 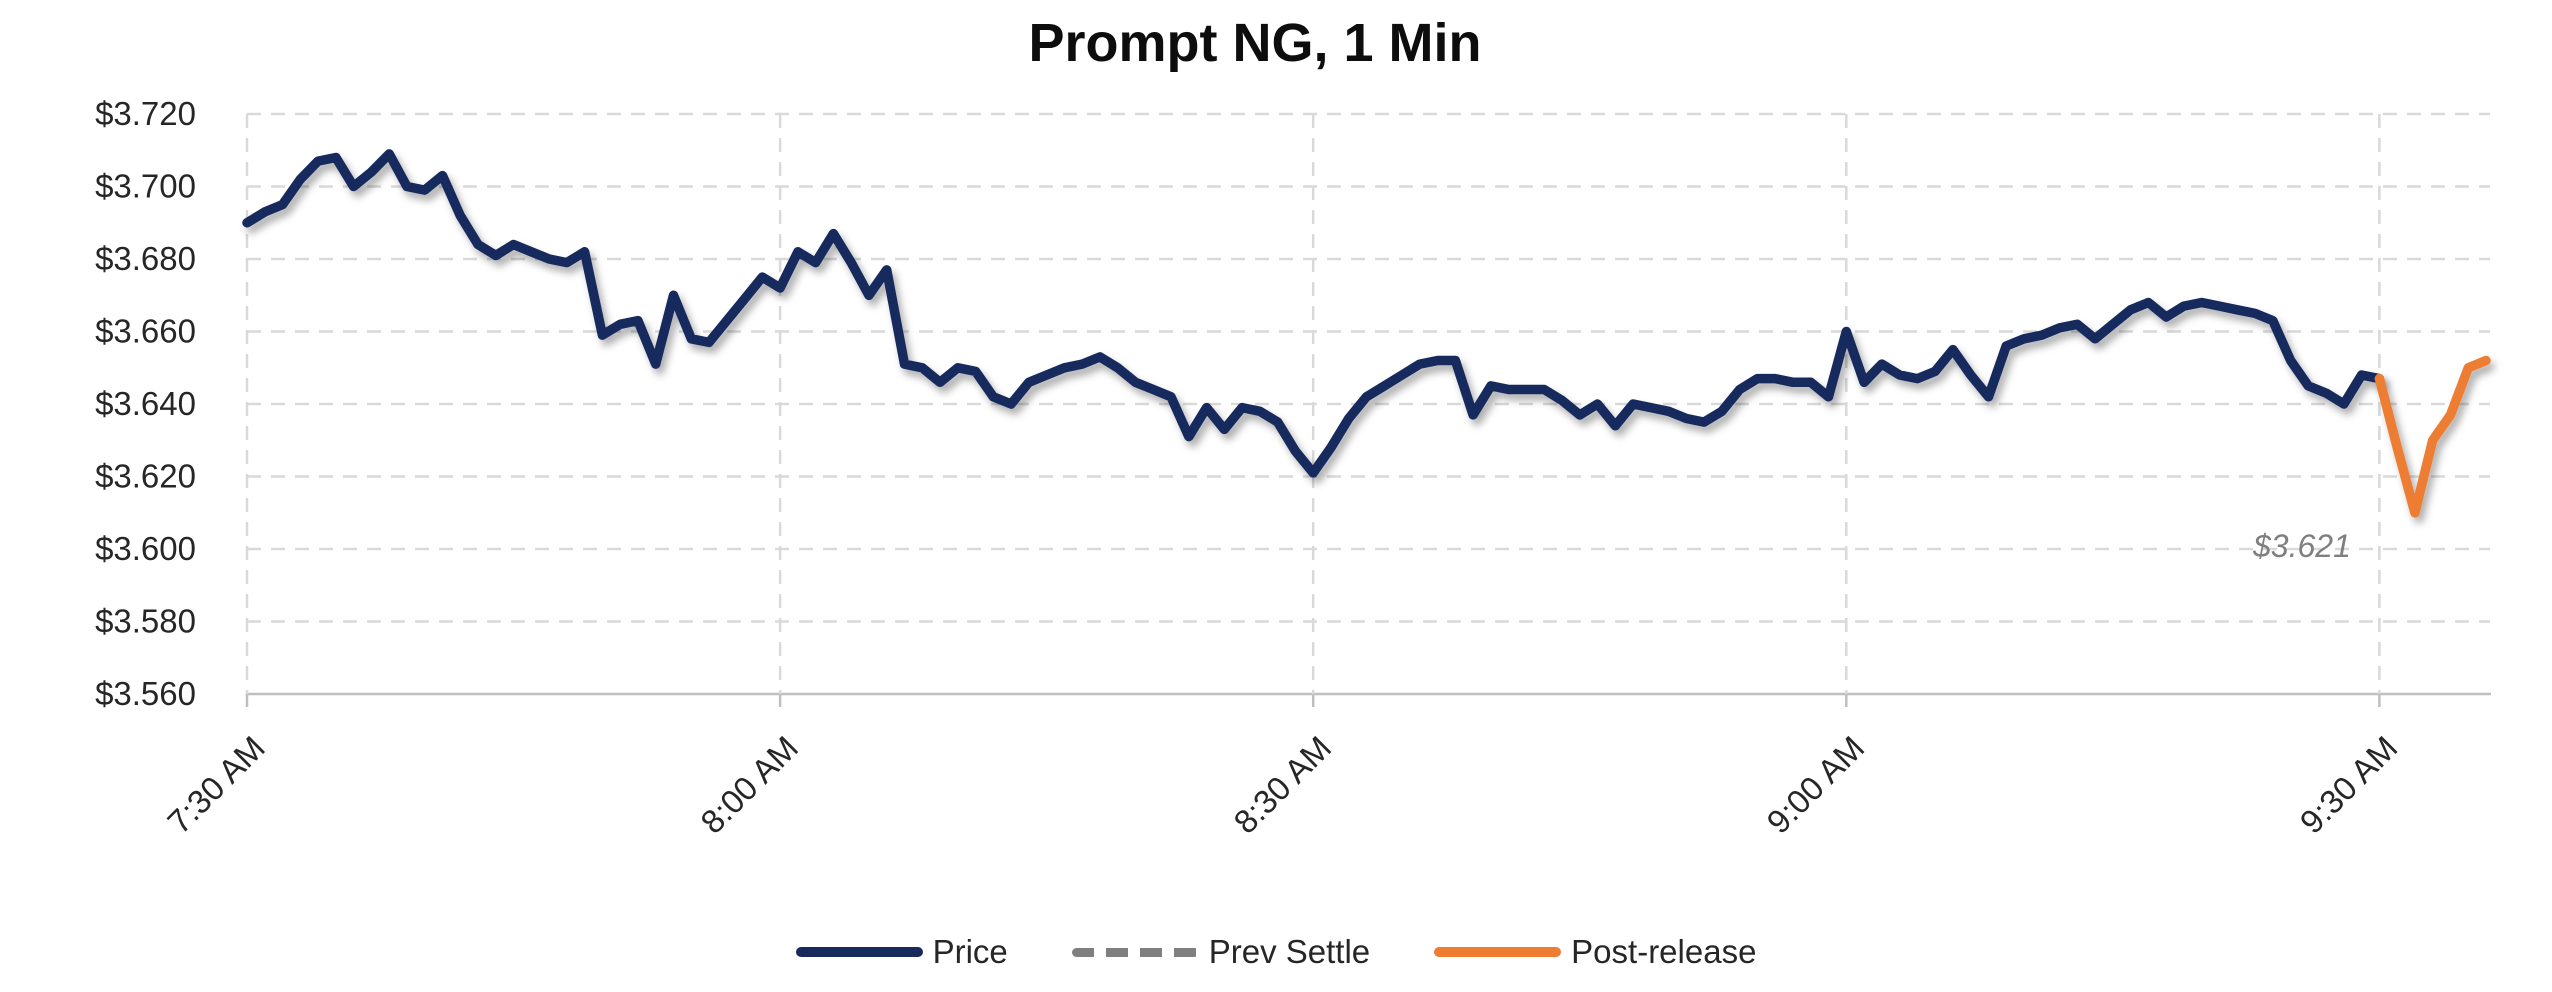 I want to click on chart-title: Prompt NG, 1 Min, so click(x=1255, y=43).